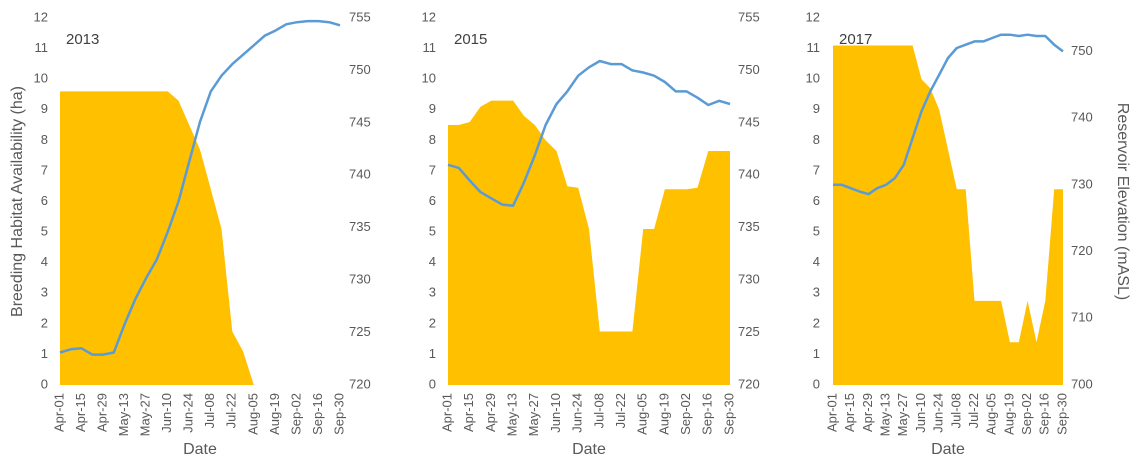  What do you see at coordinates (1082, 317) in the screenshot?
I see `y2-tick-label: 710` at bounding box center [1082, 317].